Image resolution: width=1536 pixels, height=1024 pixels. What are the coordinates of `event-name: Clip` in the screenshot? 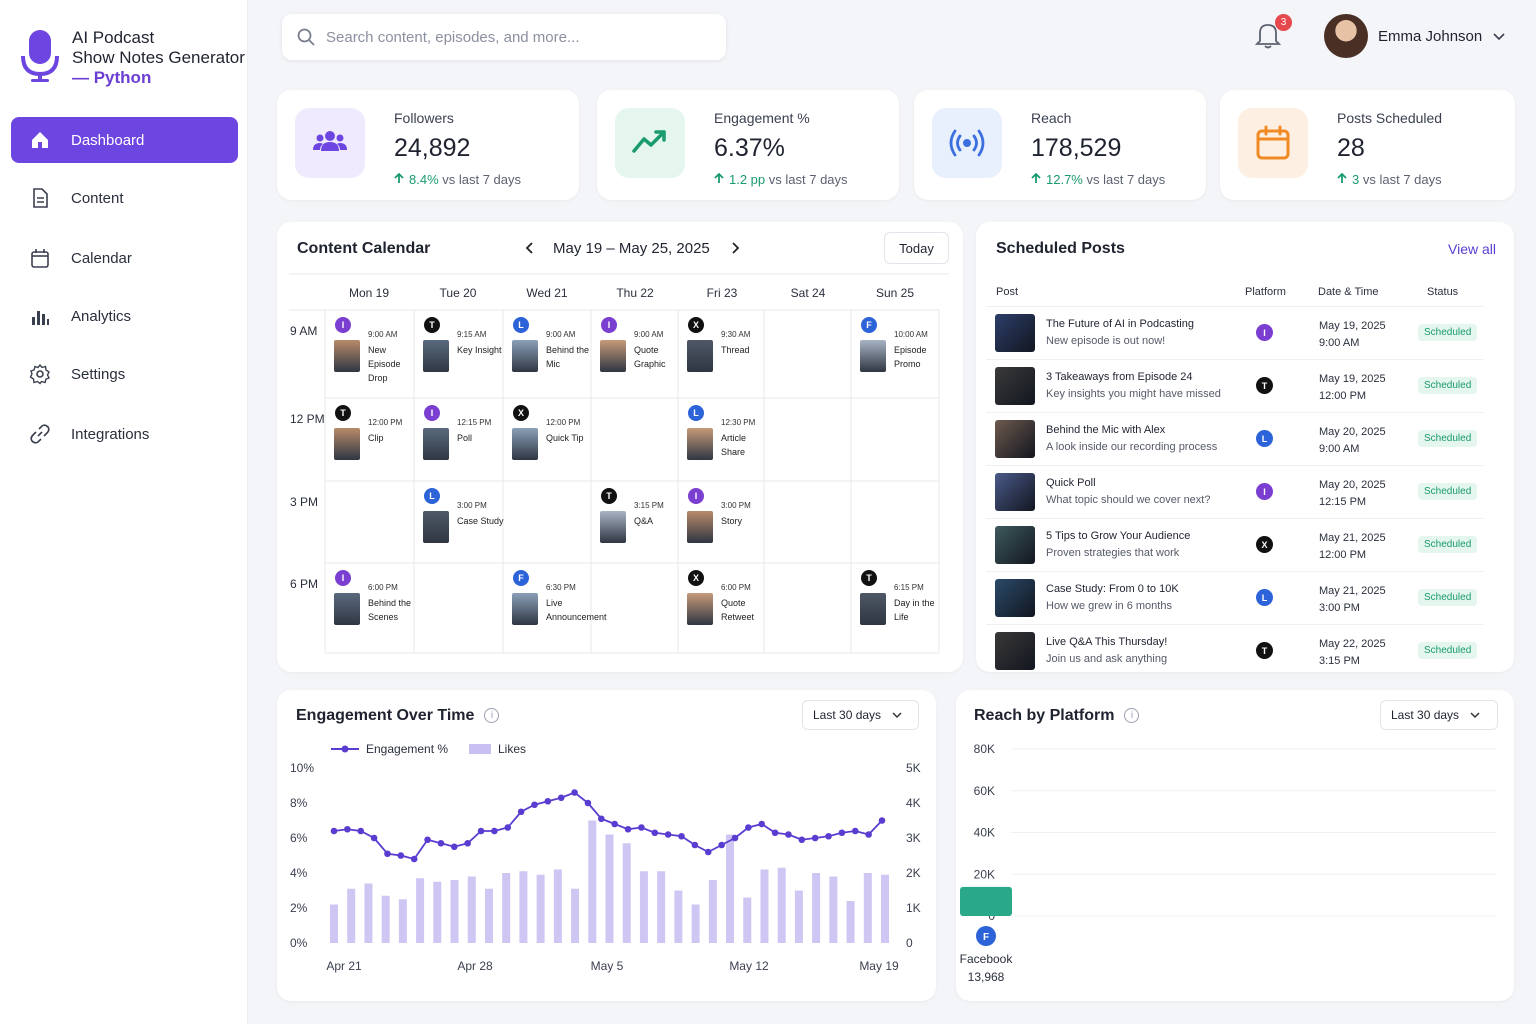 It's located at (376, 438).